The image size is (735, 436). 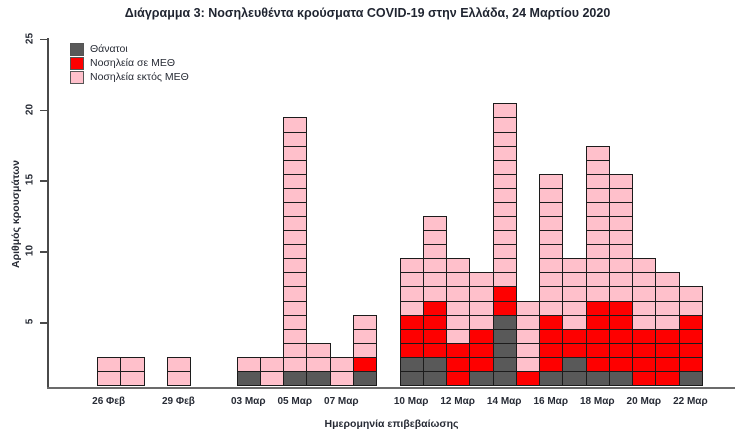 I want to click on legend-item-deaths: Θάνατοι, so click(x=129, y=49).